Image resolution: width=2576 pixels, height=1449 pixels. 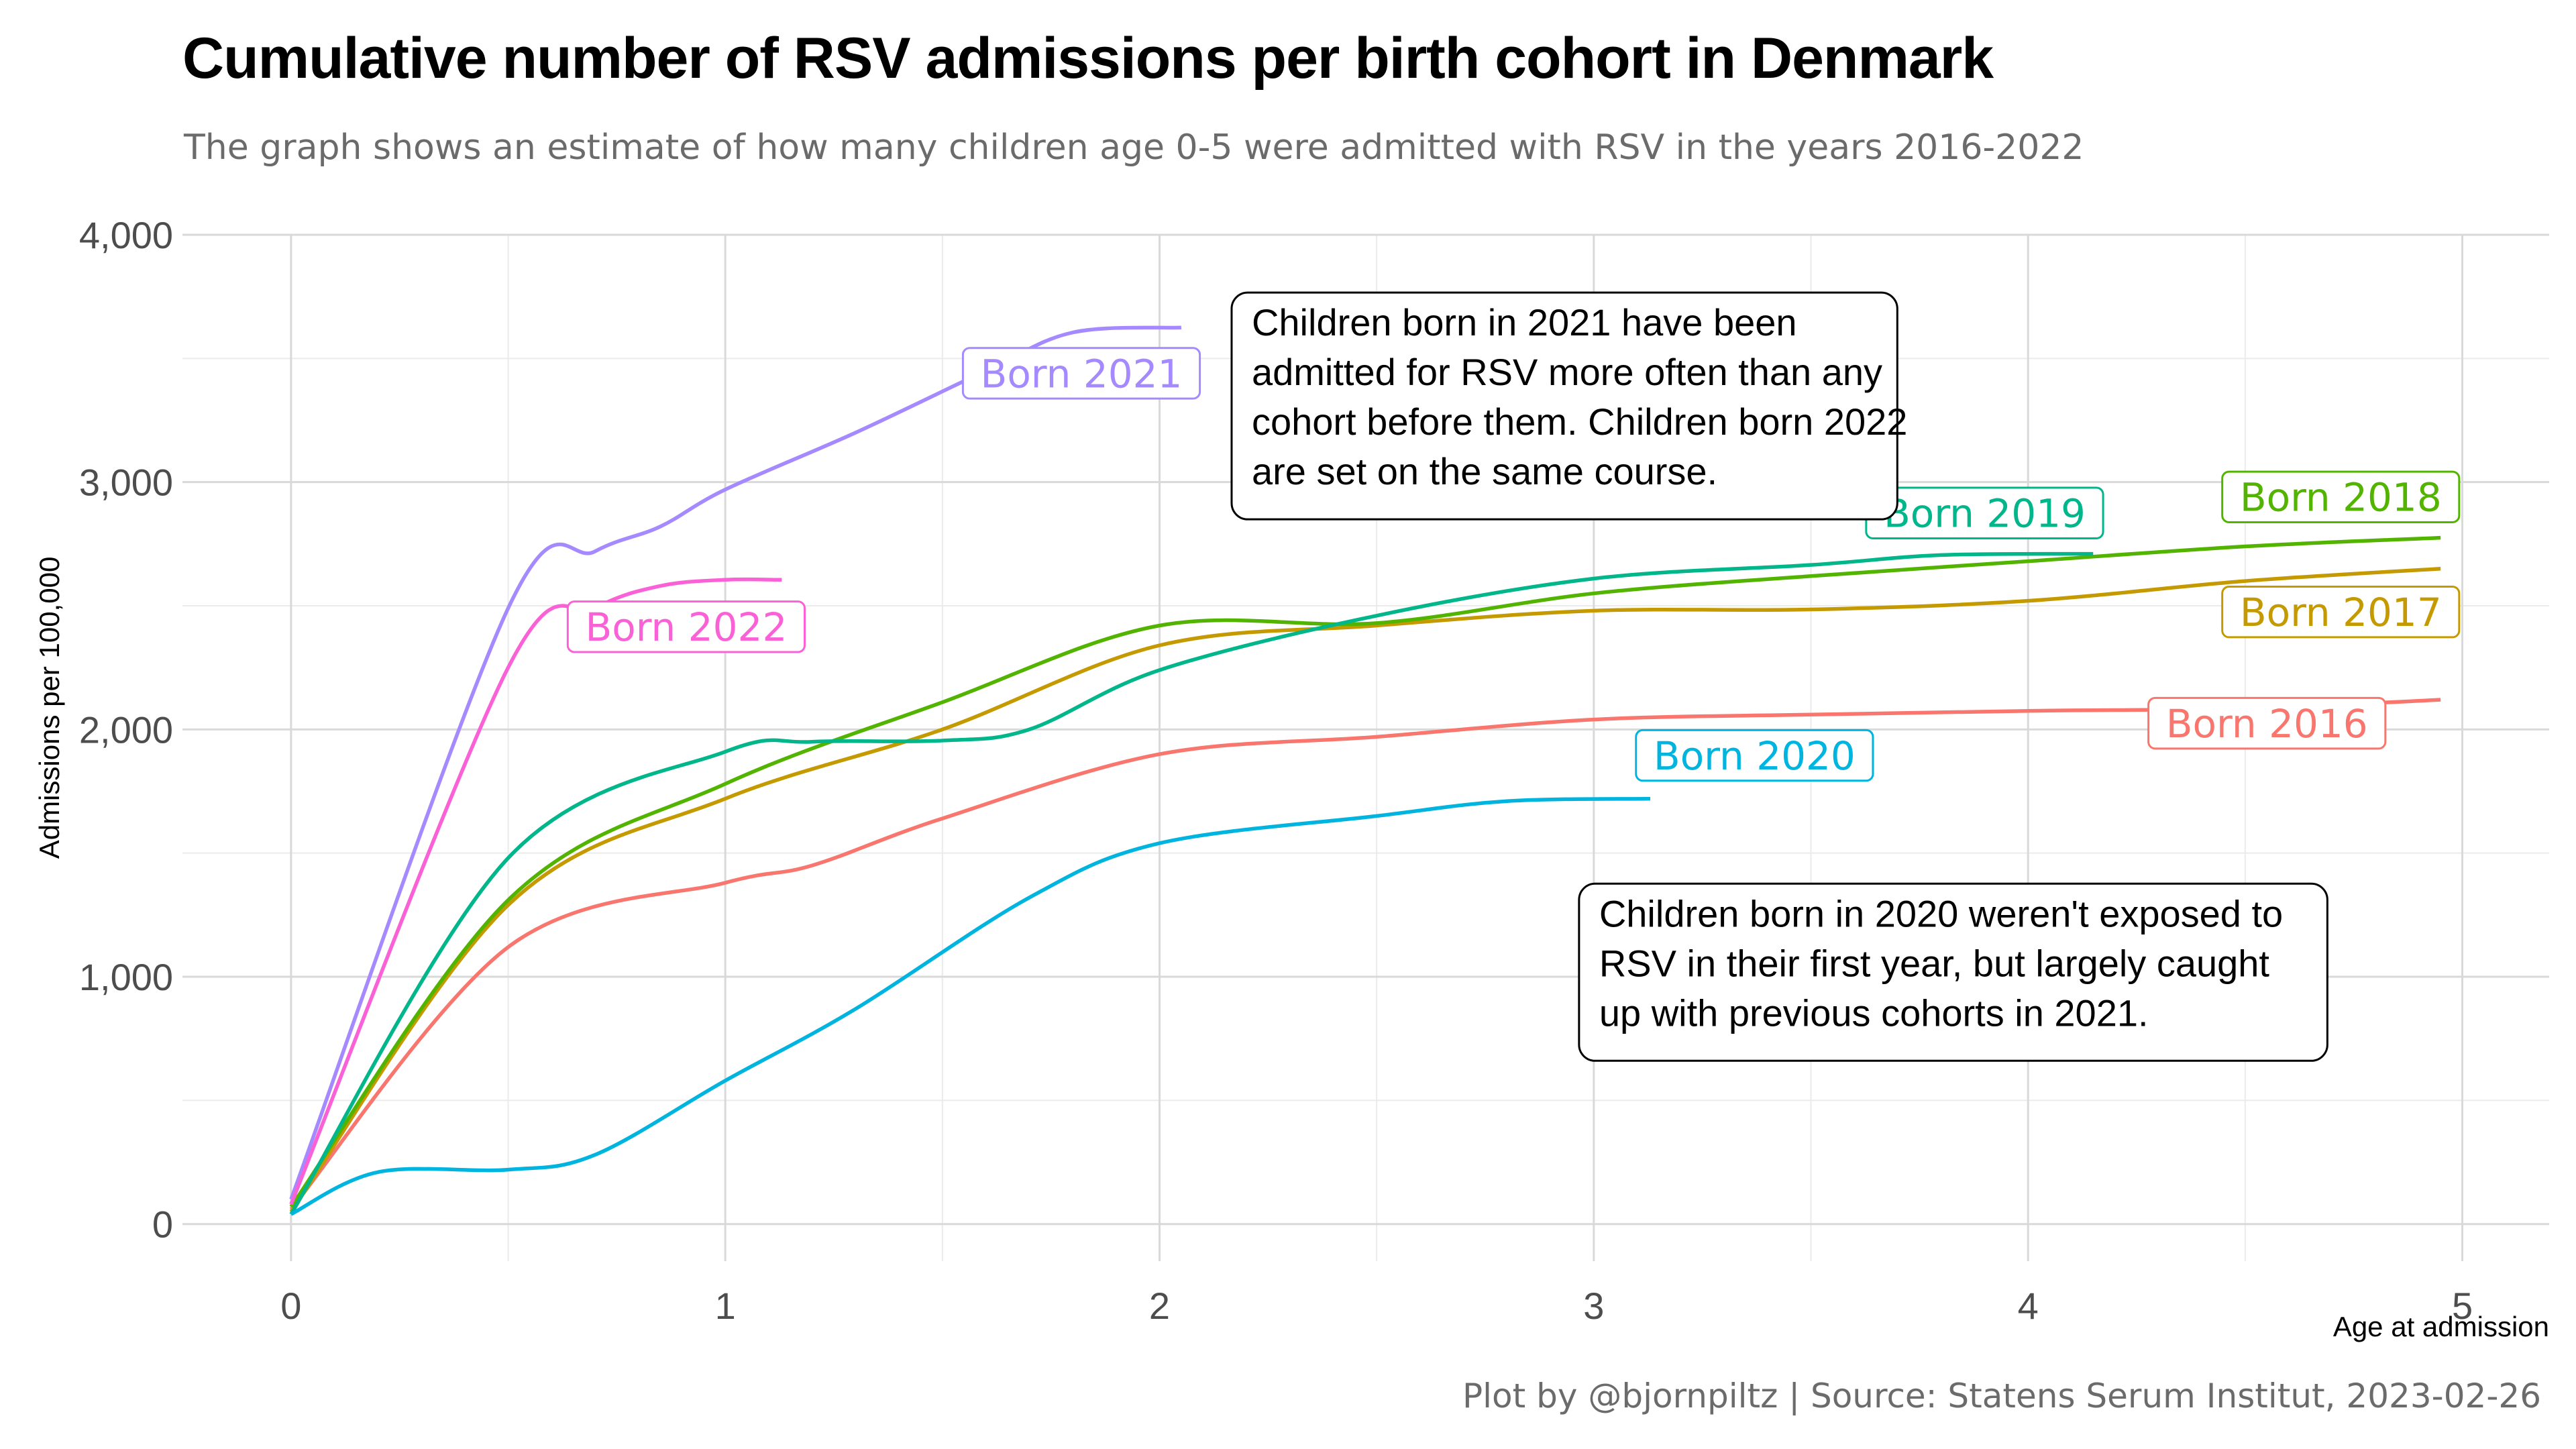 I want to click on series-label-box-born-2022, so click(x=686, y=626).